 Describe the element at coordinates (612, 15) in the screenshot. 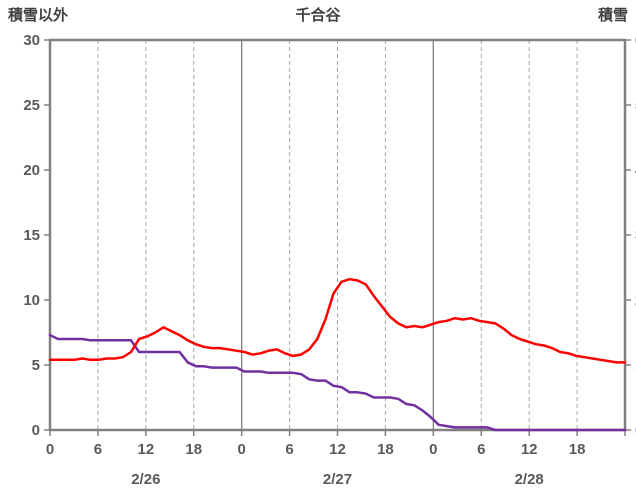

I see `right-axis-title: 積雪` at that location.